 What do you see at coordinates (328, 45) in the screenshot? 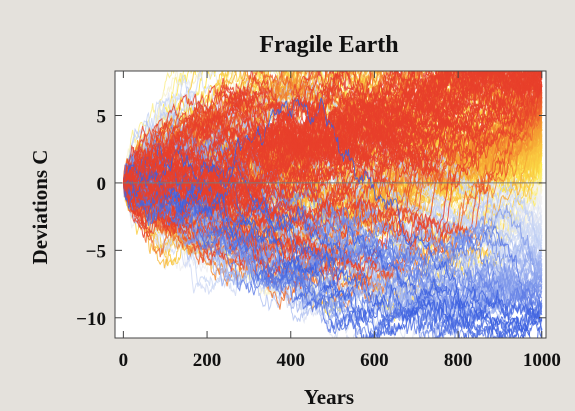
I see `chart-title: Fragile Earth` at bounding box center [328, 45].